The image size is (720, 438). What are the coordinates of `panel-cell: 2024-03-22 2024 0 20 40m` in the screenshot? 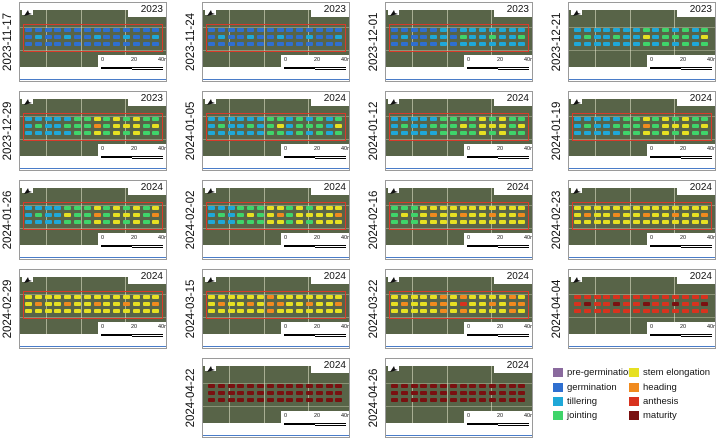 It's located at (450, 309).